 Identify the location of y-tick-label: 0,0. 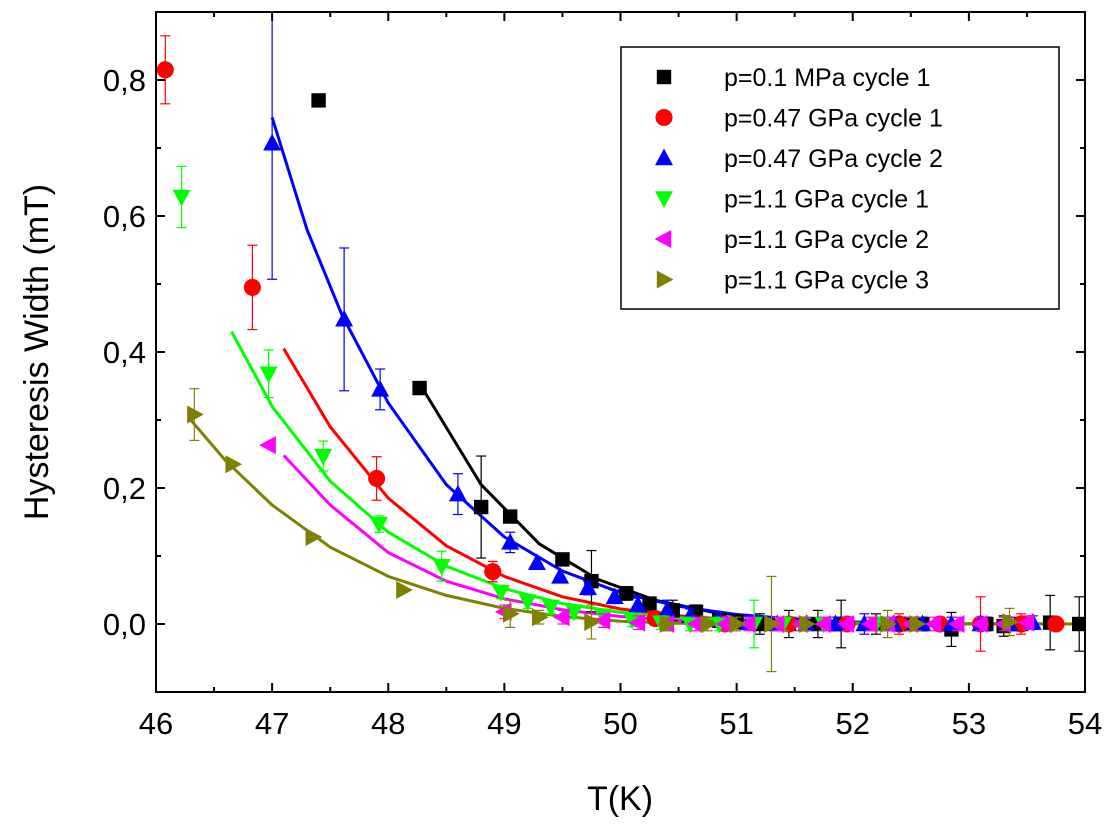
(124, 624).